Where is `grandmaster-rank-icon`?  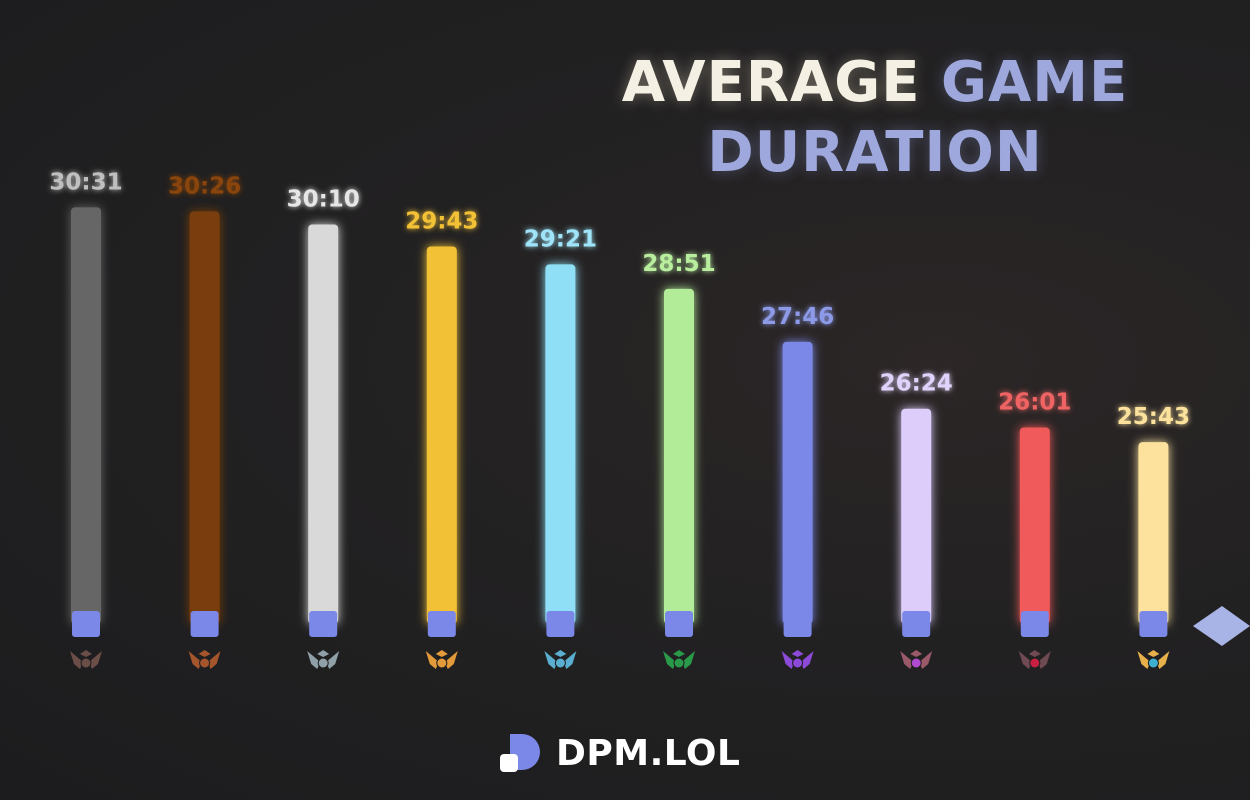 grandmaster-rank-icon is located at coordinates (1034, 659).